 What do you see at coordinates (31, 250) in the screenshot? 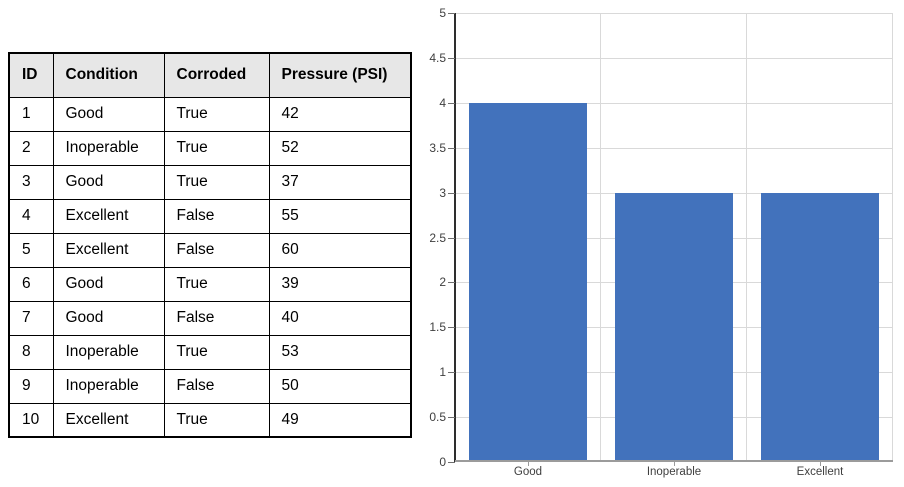
I see `table-cell: 5` at bounding box center [31, 250].